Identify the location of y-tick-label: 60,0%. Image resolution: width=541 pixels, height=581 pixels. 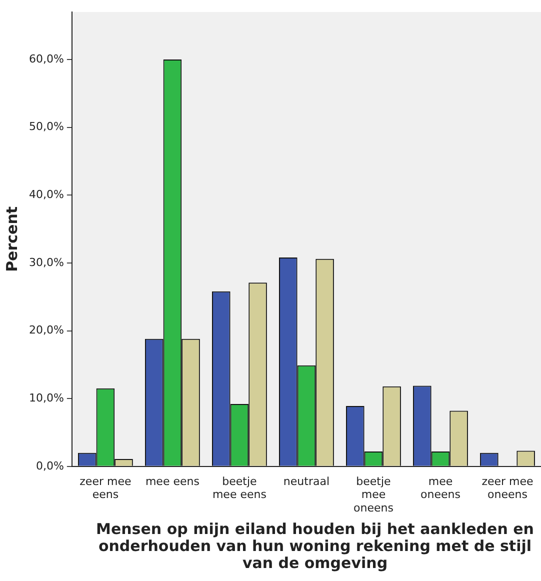
(46, 59).